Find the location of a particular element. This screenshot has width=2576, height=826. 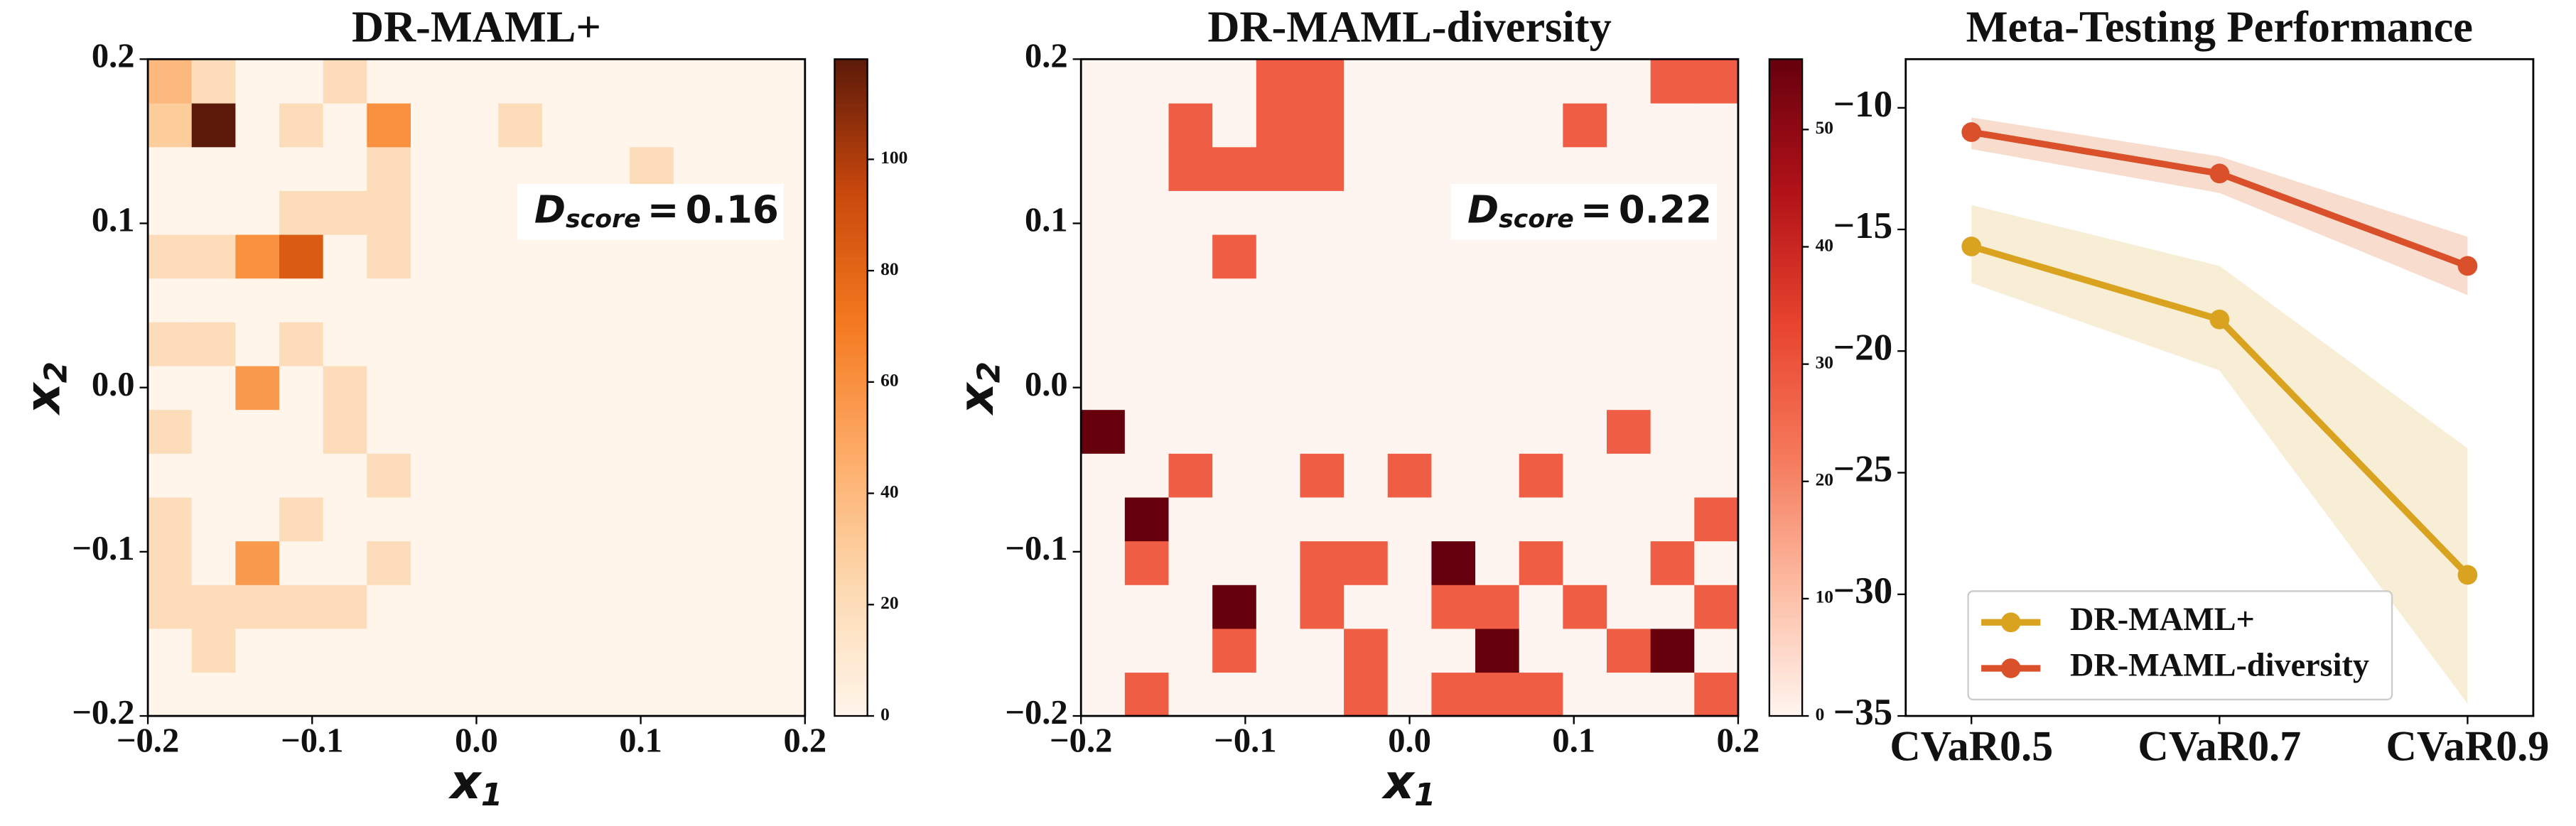

point is located at coordinates (2467, 575).